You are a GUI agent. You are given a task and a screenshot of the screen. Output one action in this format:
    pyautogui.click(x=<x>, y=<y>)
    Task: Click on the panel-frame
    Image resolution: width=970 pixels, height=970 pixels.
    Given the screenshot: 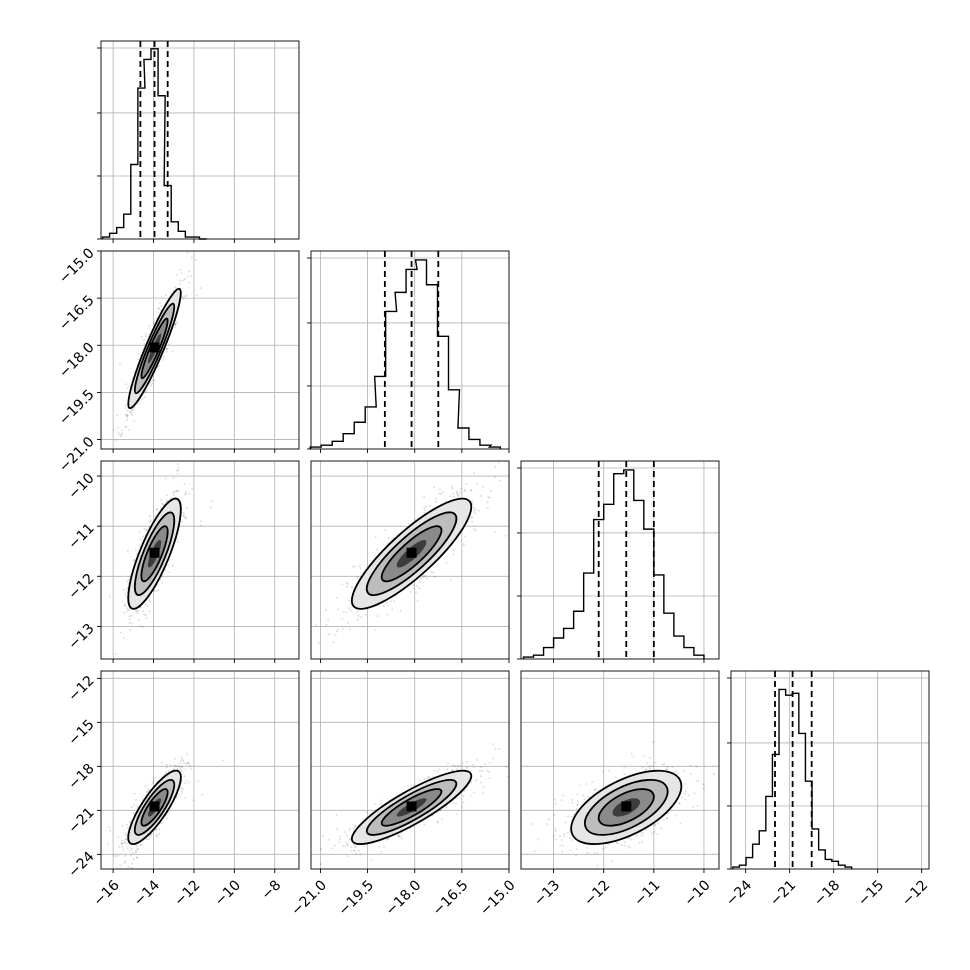 What is the action you would take?
    pyautogui.click(x=200, y=350)
    